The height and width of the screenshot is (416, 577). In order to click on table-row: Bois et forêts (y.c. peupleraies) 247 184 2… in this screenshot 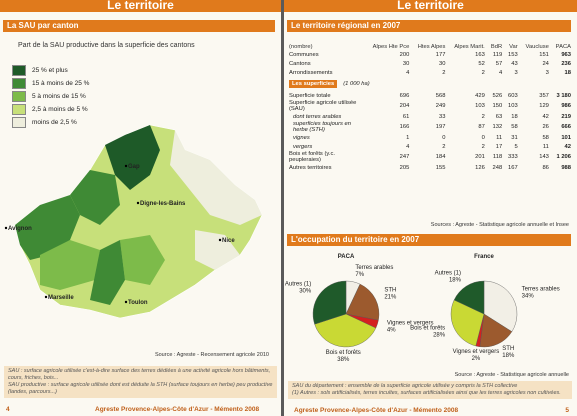, I will do `click(430, 157)`.